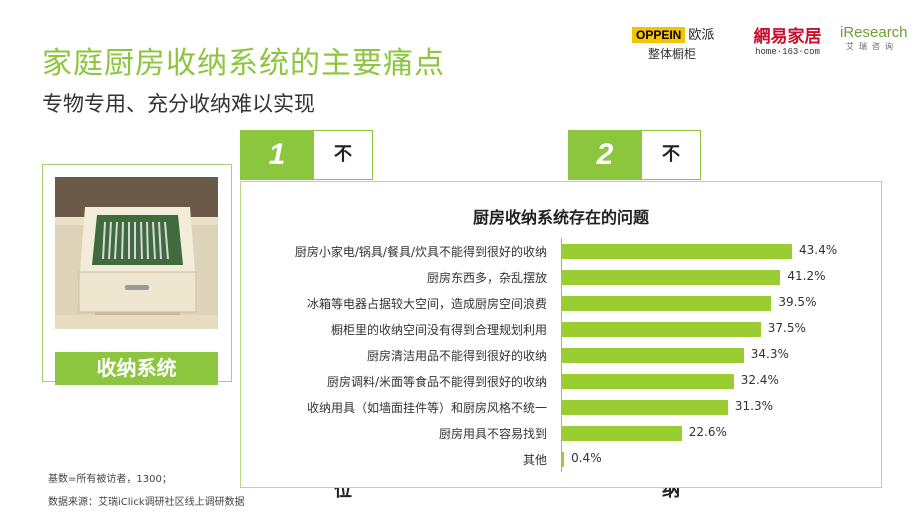 The height and width of the screenshot is (515, 923). I want to click on page-subtitle: 专物专用、充分收纳难以实现, so click(178, 104).